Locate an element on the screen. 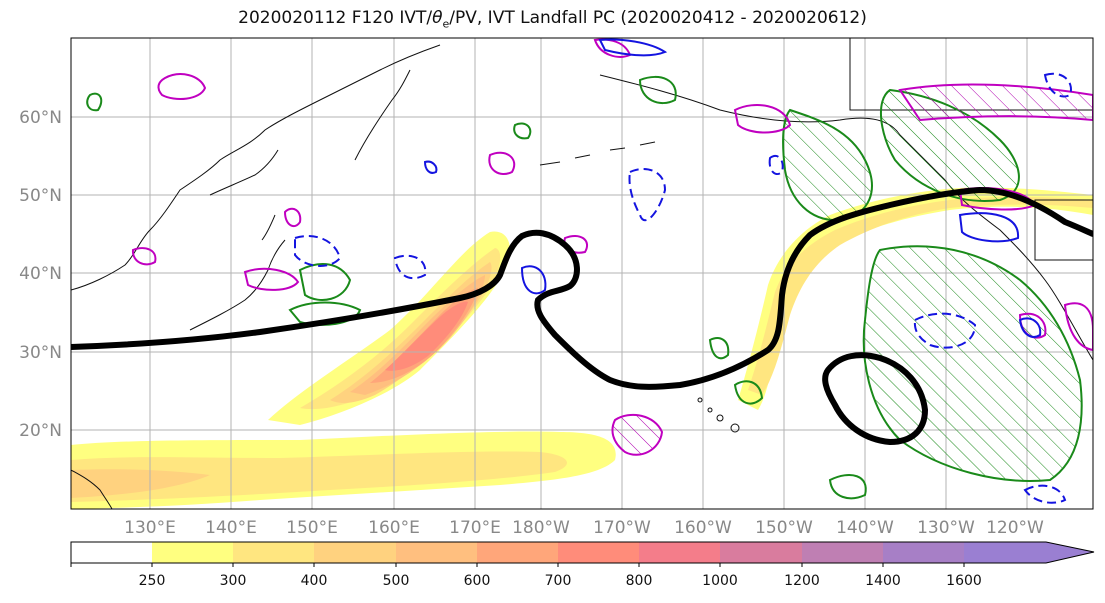  lon-label: 140°W is located at coordinates (865, 528).